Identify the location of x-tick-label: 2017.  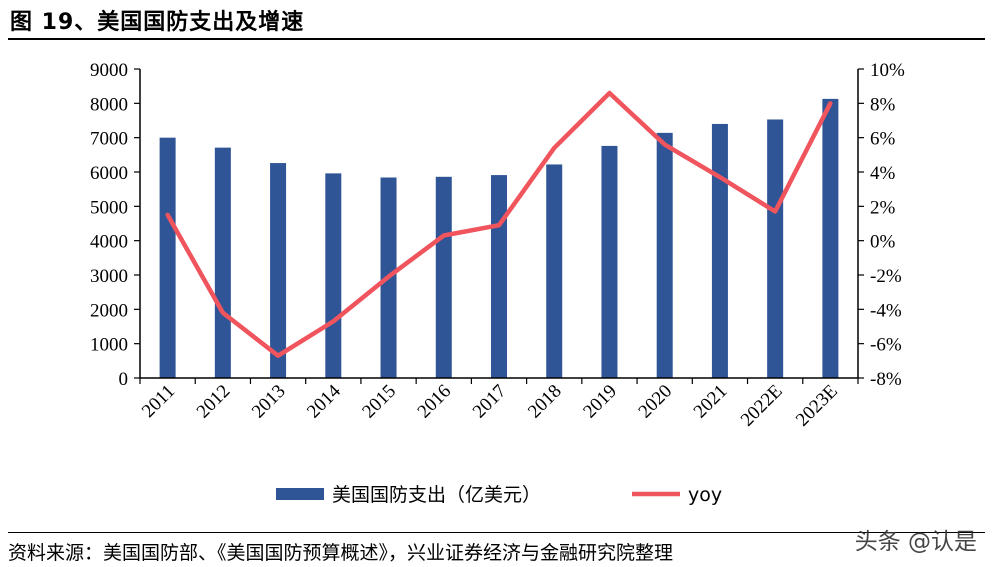
(490, 402).